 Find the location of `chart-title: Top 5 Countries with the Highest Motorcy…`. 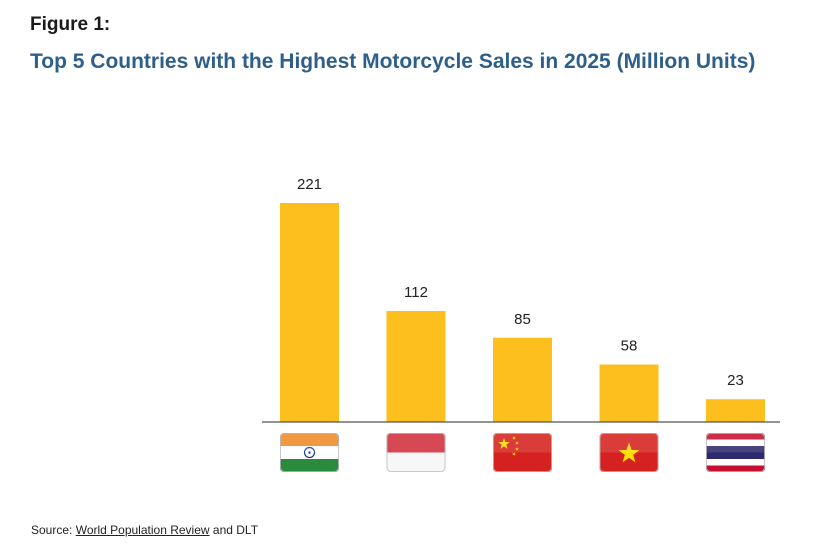

chart-title: Top 5 Countries with the Highest Motorcy… is located at coordinates (393, 61).